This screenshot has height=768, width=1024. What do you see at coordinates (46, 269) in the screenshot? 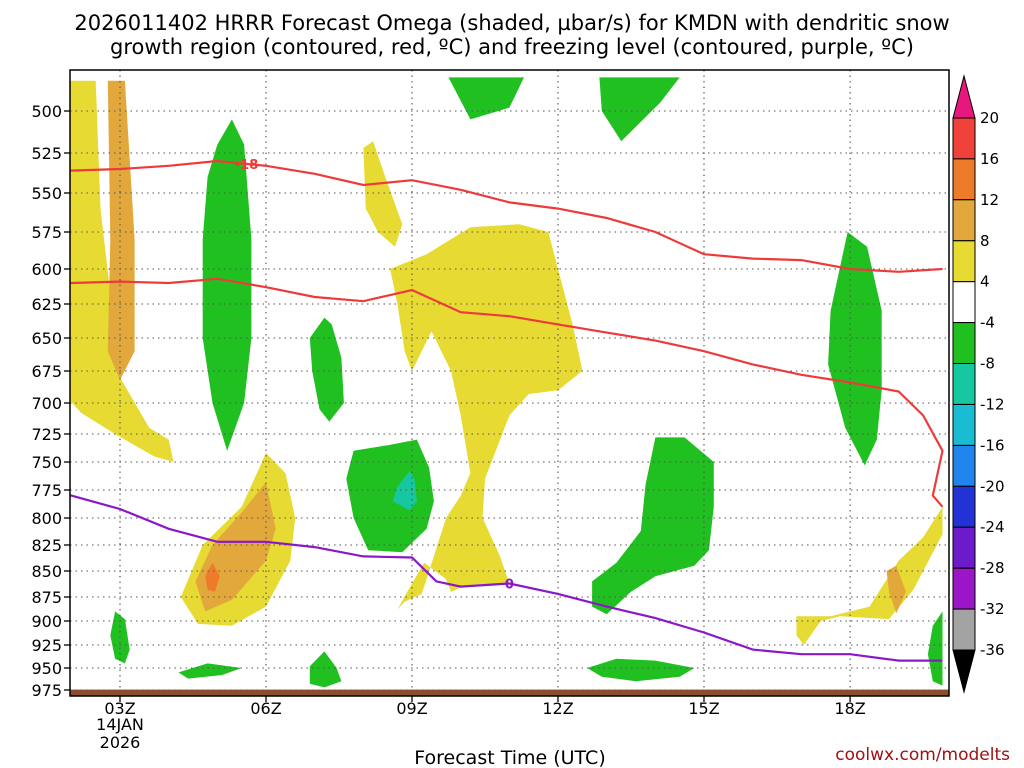
I see `y-tick-label: 600` at bounding box center [46, 269].